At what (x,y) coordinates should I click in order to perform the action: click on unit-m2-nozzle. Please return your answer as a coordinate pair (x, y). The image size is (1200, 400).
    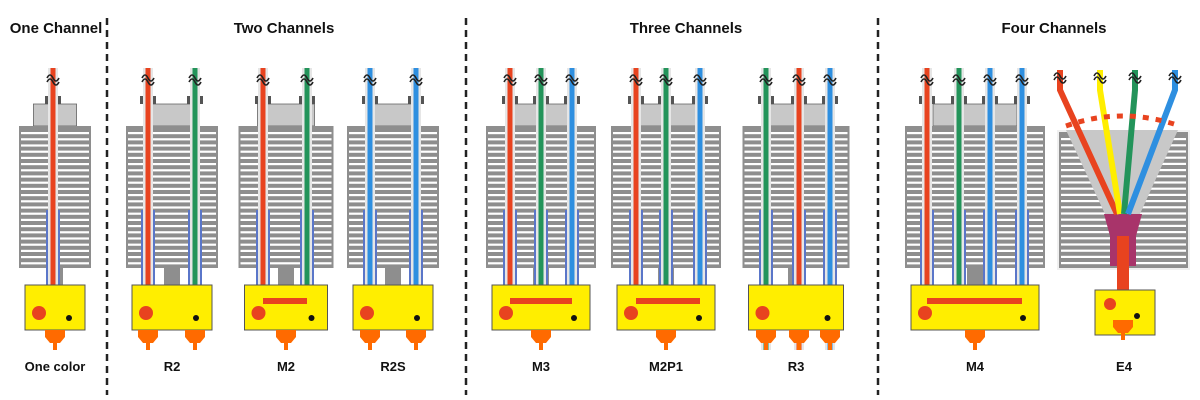
    Looking at the image, I should click on (286, 336).